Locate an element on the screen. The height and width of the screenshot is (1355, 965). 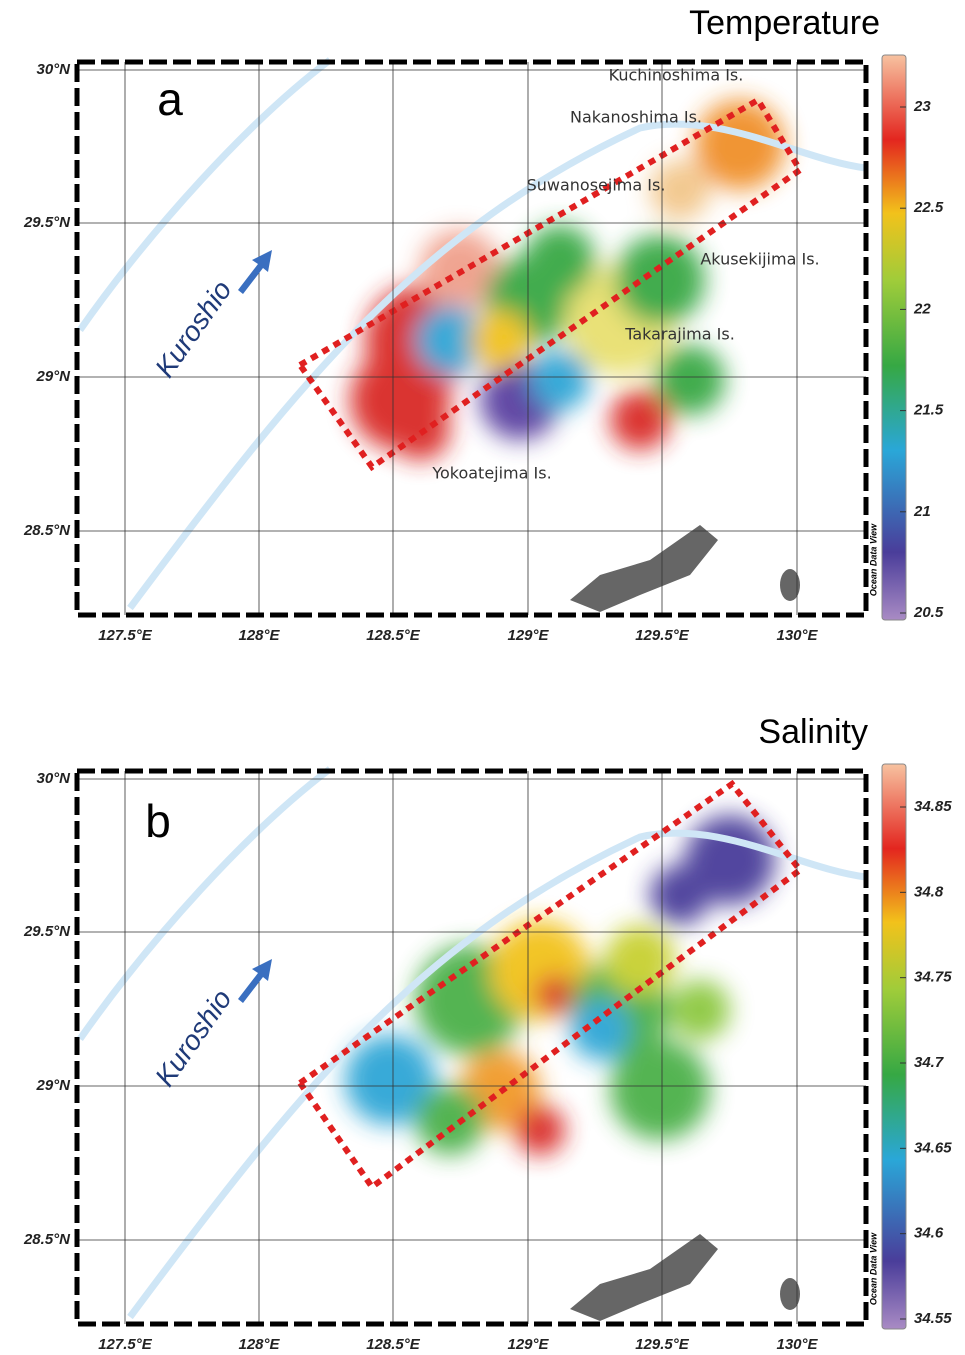
panel-label: a is located at coordinates (170, 99).